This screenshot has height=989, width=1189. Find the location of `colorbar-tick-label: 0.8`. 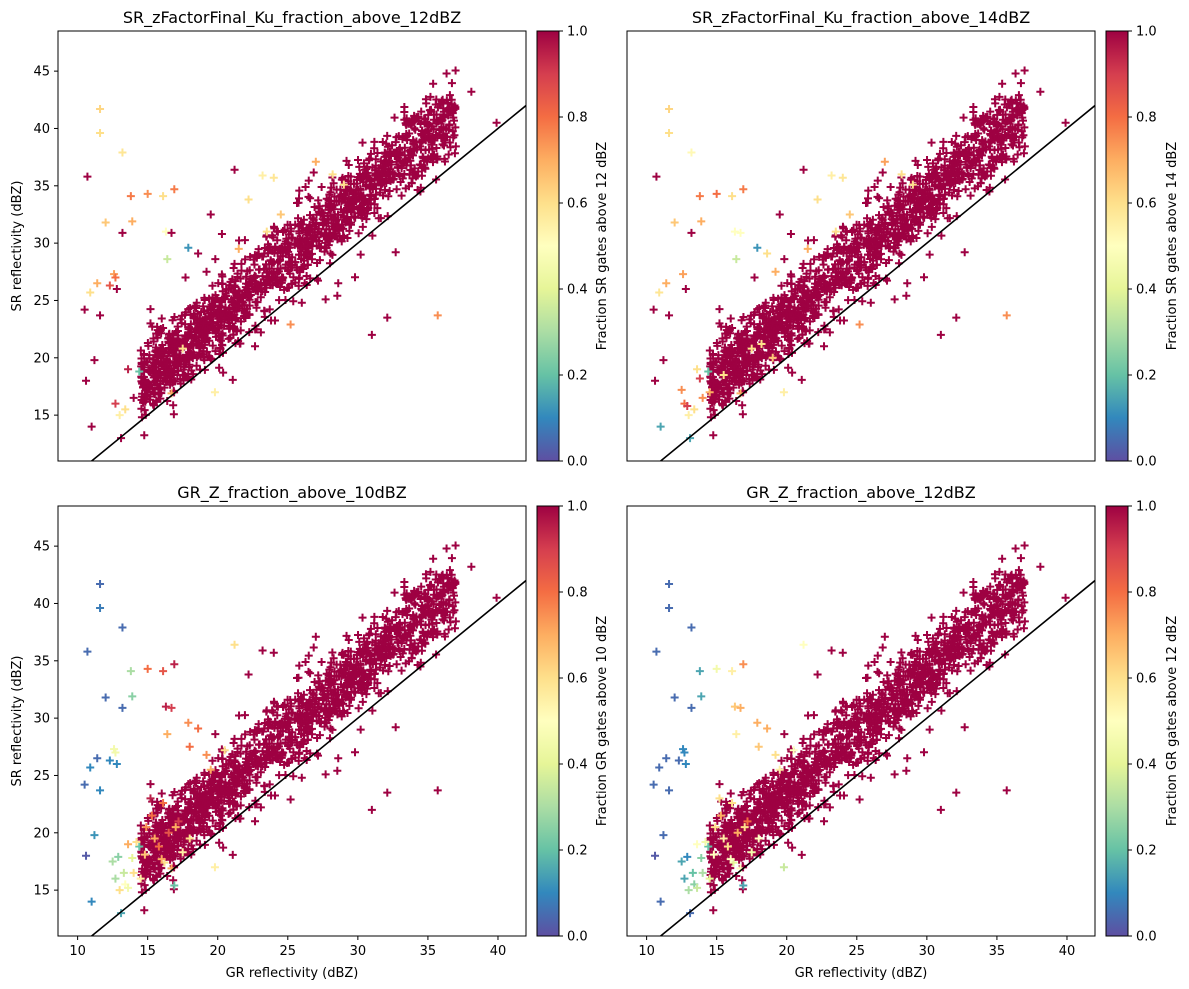

colorbar-tick-label: 0.8 is located at coordinates (1146, 118).